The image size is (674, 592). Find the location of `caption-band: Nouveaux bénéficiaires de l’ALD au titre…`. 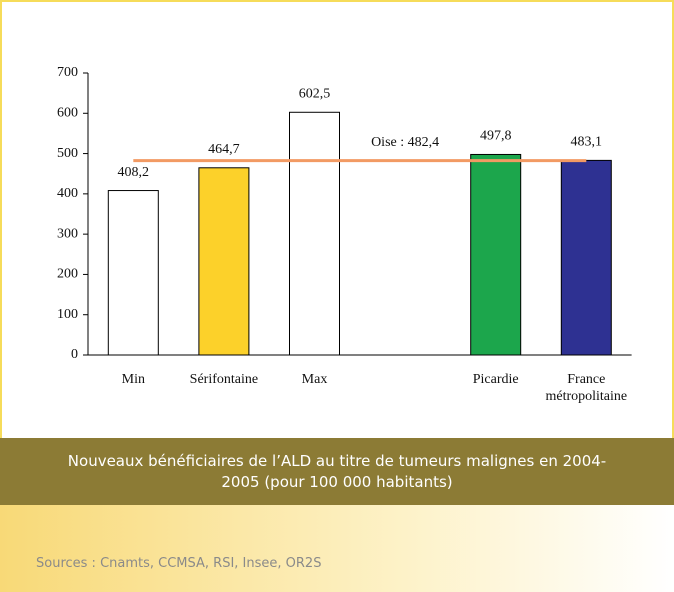

caption-band: Nouveaux bénéficiaires de l’ALD au titre… is located at coordinates (337, 471).